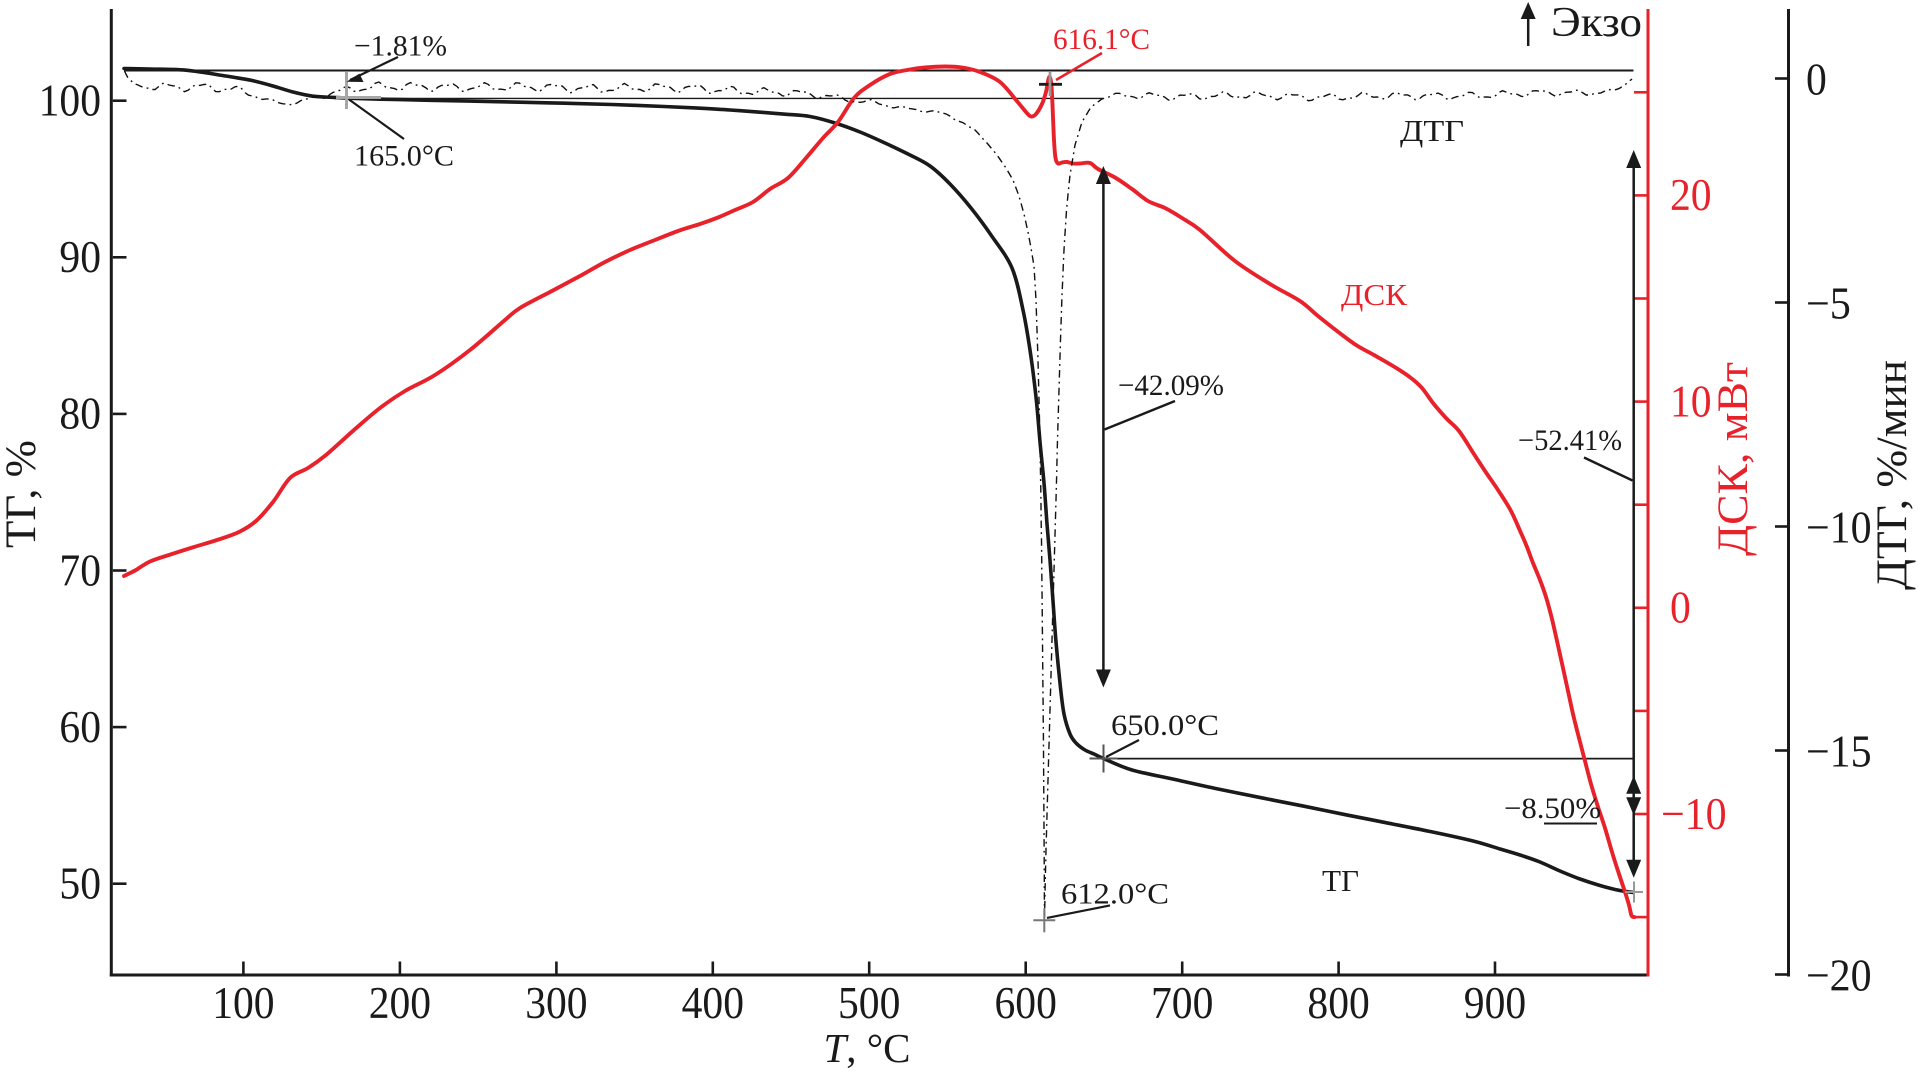  I want to click on svg-text: ДТГ, %/мин, so click(1892, 475).